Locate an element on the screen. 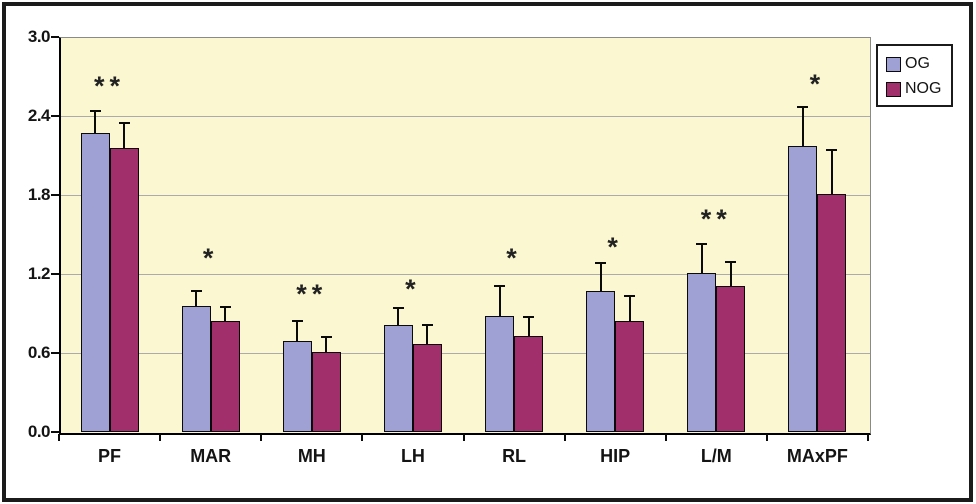 The width and height of the screenshot is (976, 504). error-bar-OG-MH is located at coordinates (297, 331).